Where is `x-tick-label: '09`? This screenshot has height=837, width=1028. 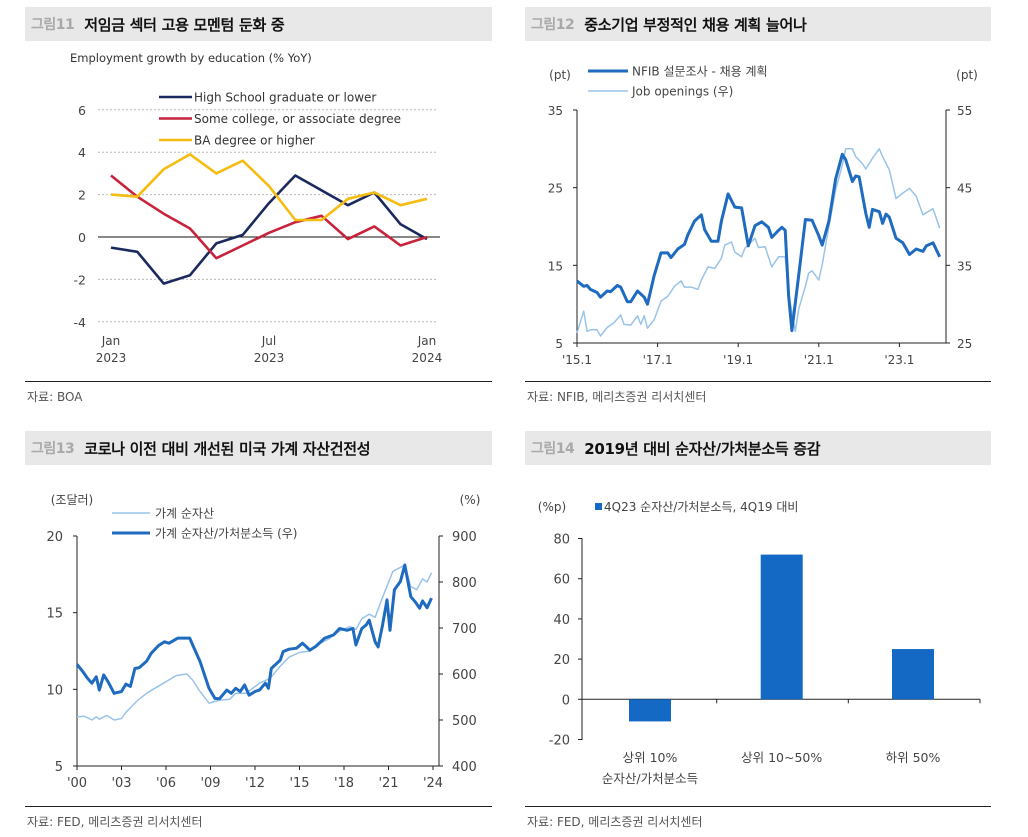
x-tick-label: '09 is located at coordinates (210, 783).